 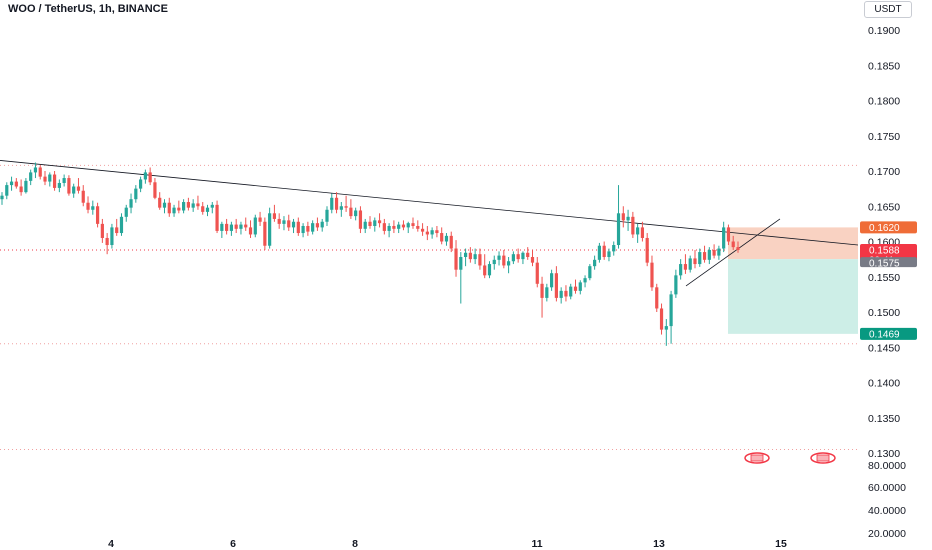 What do you see at coordinates (884, 264) in the screenshot?
I see `entry-price-tag-text: 0.1575` at bounding box center [884, 264].